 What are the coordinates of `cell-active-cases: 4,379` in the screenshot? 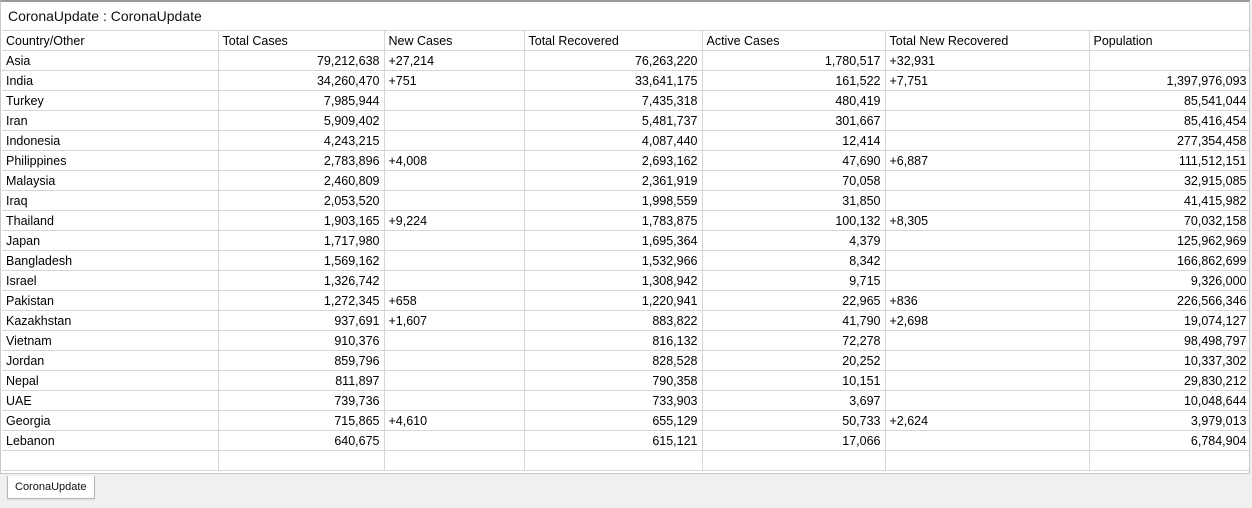 It's located at (794, 240).